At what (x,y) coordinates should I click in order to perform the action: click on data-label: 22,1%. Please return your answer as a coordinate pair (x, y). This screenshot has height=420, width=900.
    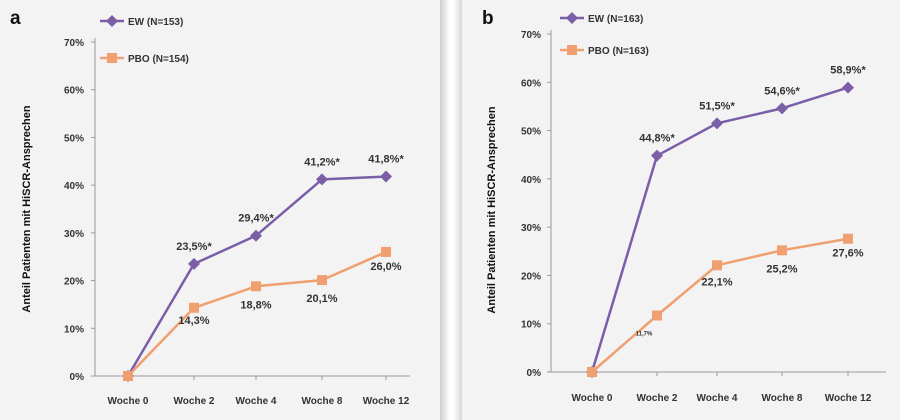
    Looking at the image, I should click on (716, 282).